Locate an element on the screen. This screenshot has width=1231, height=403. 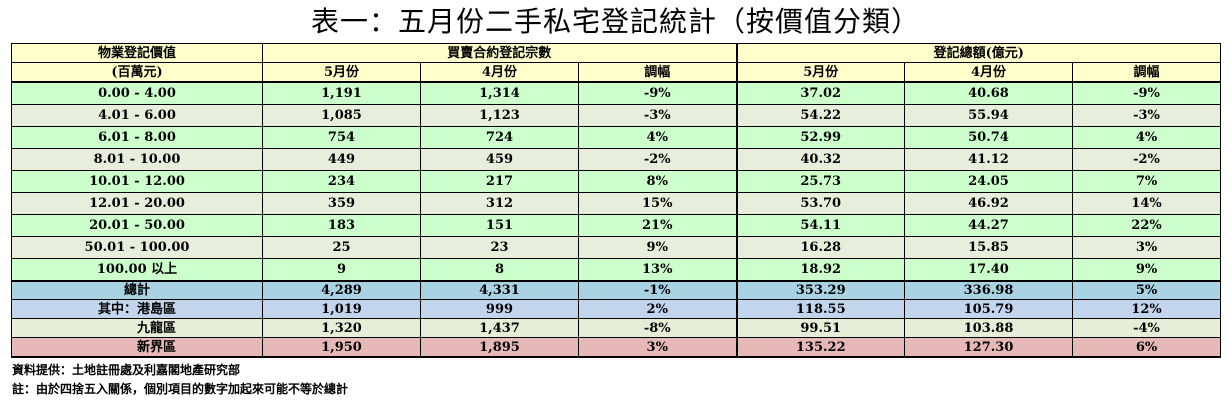
kowloon-row: 九龍區 1,320 1,437 -8% 99.51 103.88 -4% is located at coordinates (616, 328).